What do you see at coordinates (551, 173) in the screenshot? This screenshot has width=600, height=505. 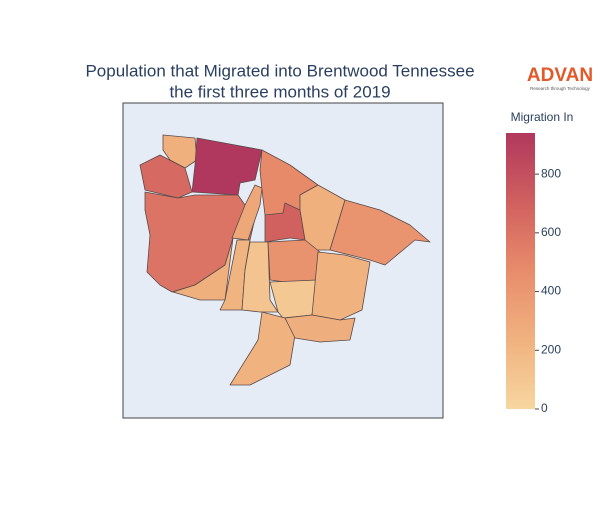 I see `colorbar-tick-label: 800` at bounding box center [551, 173].